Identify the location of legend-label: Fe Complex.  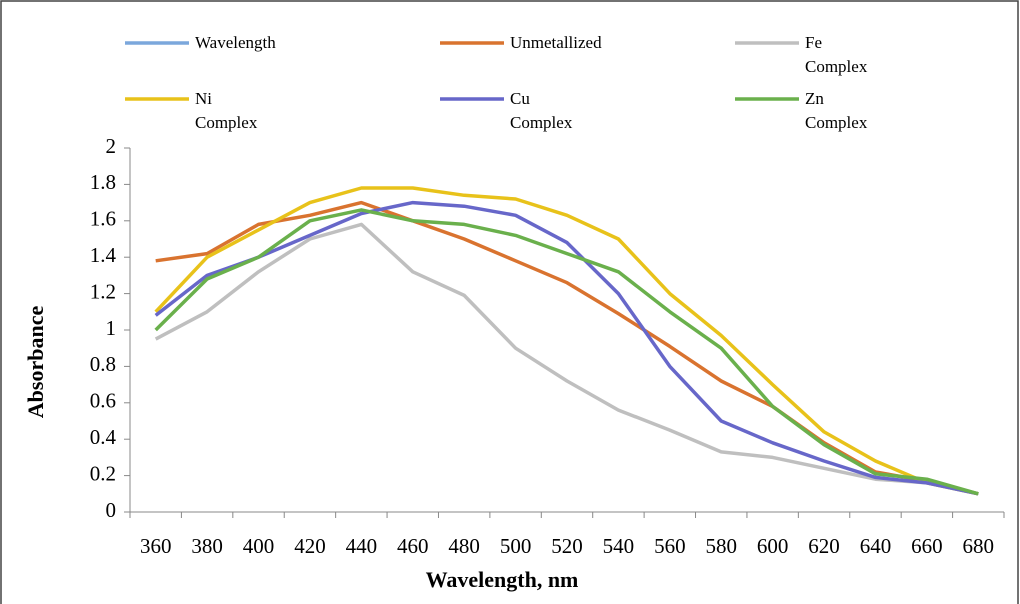
(836, 54).